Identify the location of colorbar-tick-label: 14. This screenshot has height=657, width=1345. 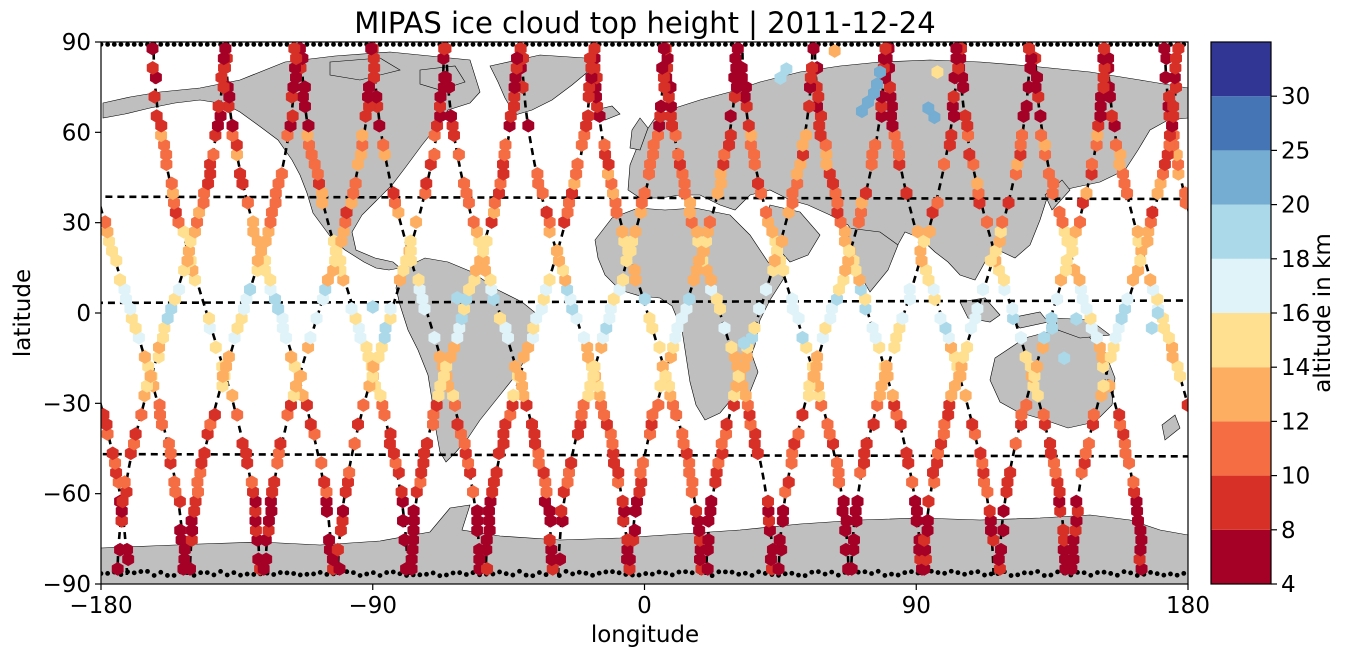
(1295, 368).